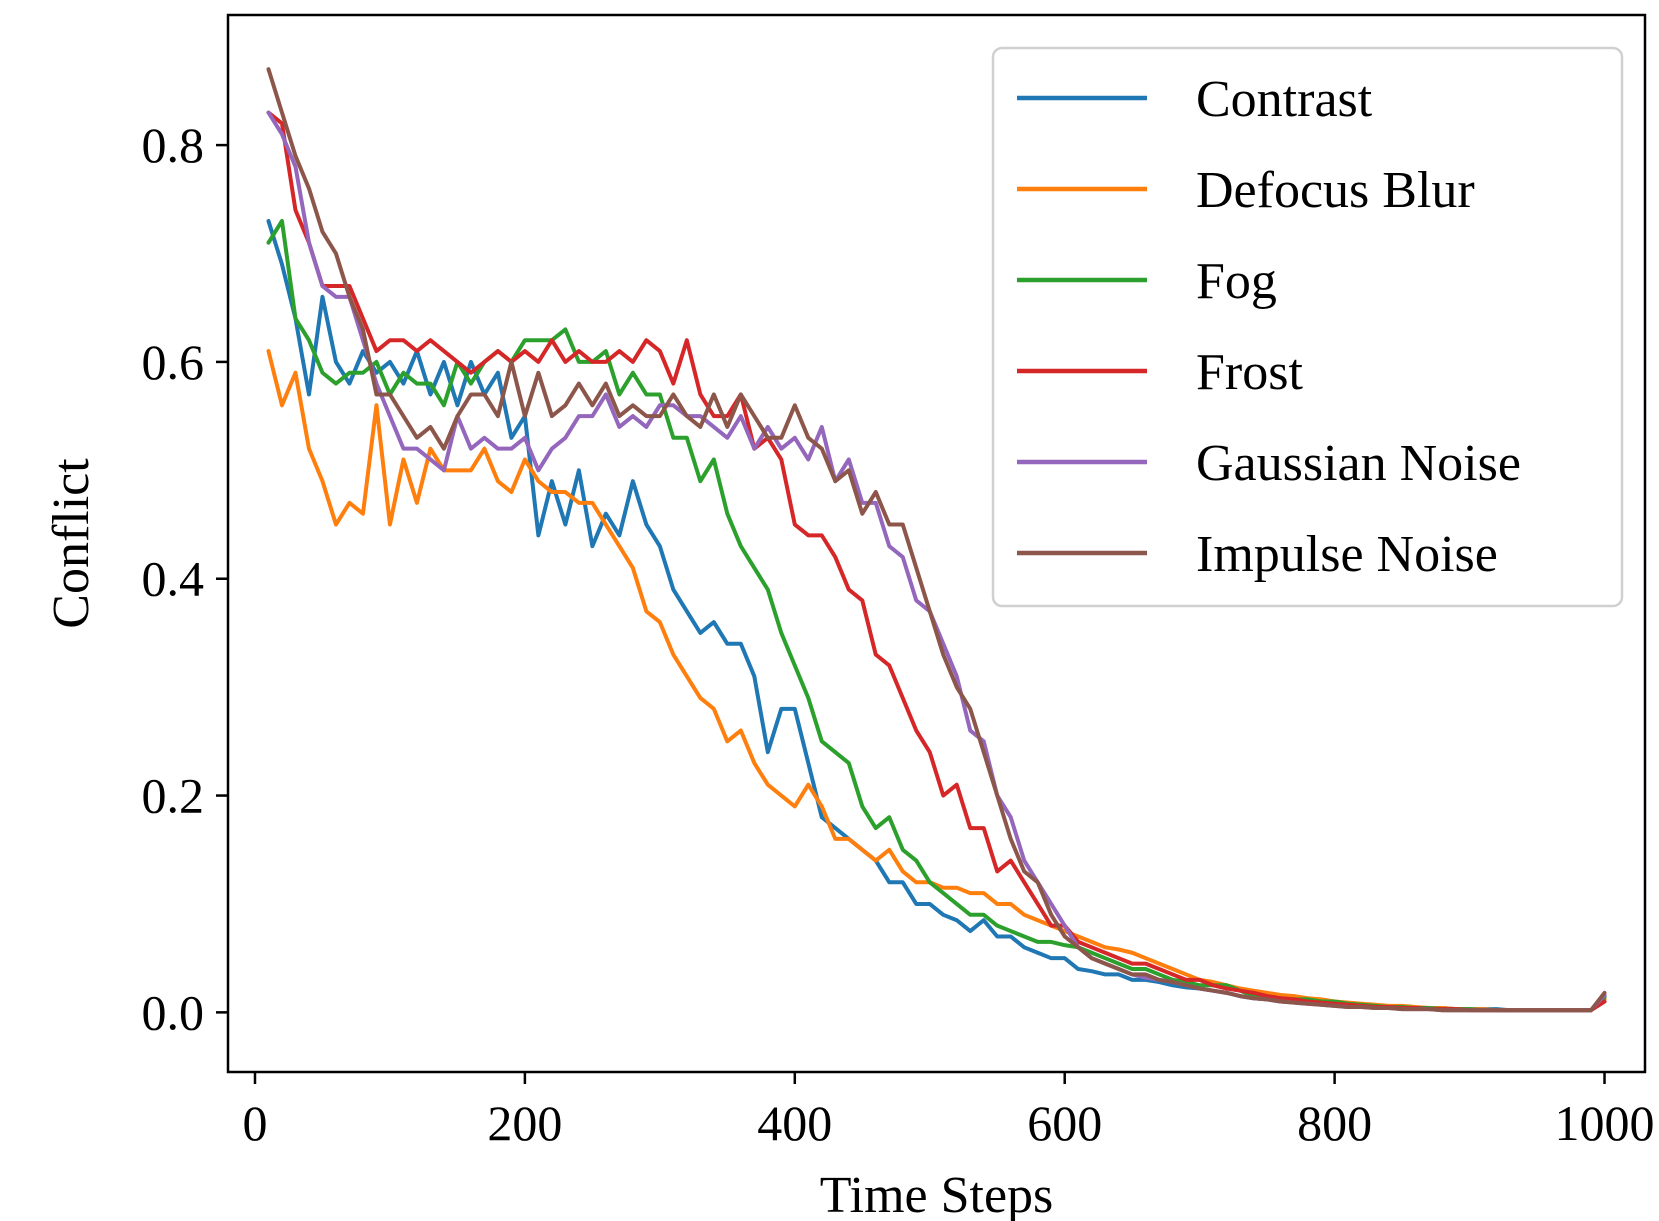  I want to click on legend-label-defocus-blur: Defocus Blur, so click(1335, 190).